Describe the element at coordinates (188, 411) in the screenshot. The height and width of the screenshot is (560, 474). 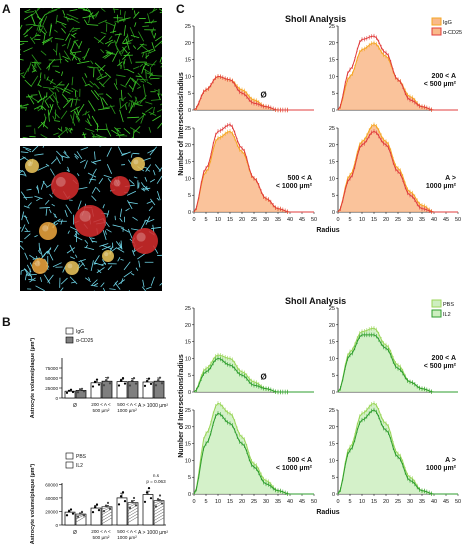
I see `y-tick-label: 25` at that location.